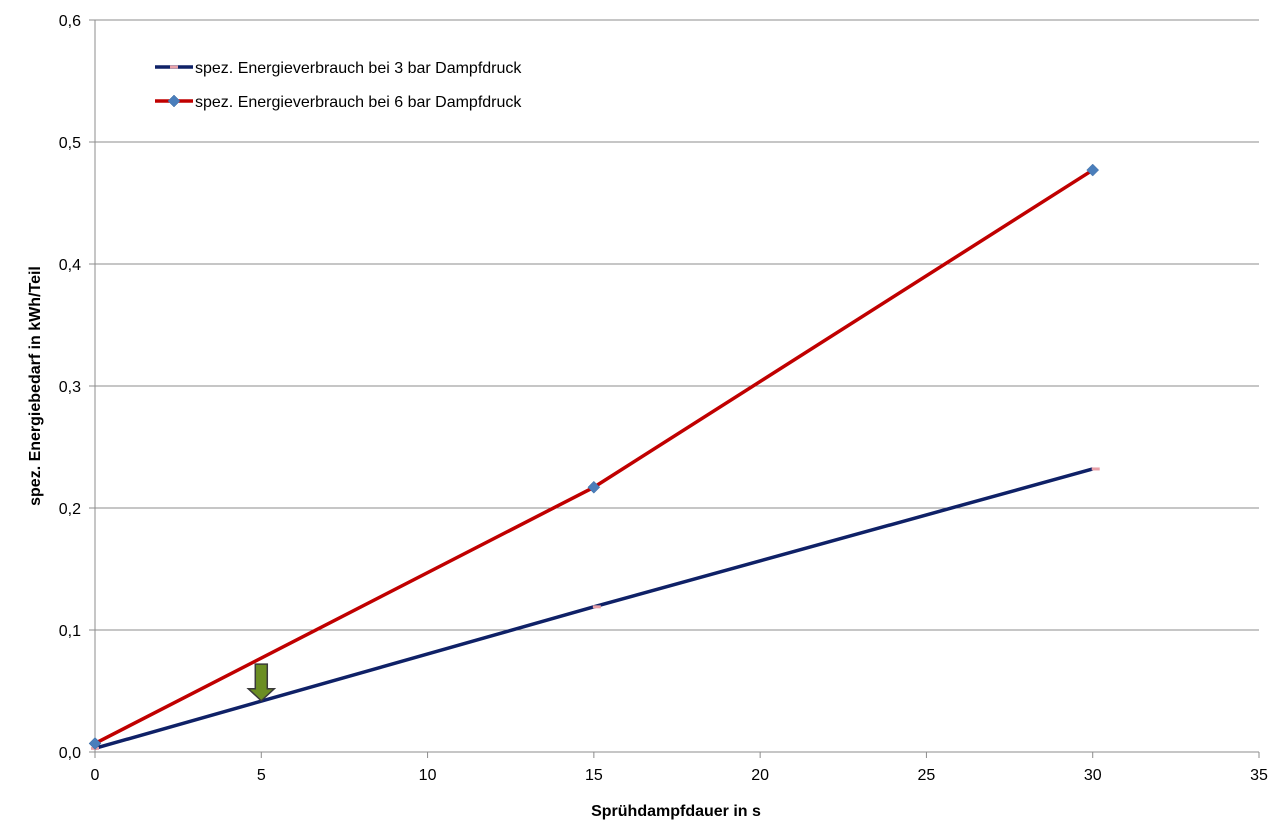 The width and height of the screenshot is (1280, 831). Describe the element at coordinates (760, 775) in the screenshot. I see `x-tick-label: 20` at that location.